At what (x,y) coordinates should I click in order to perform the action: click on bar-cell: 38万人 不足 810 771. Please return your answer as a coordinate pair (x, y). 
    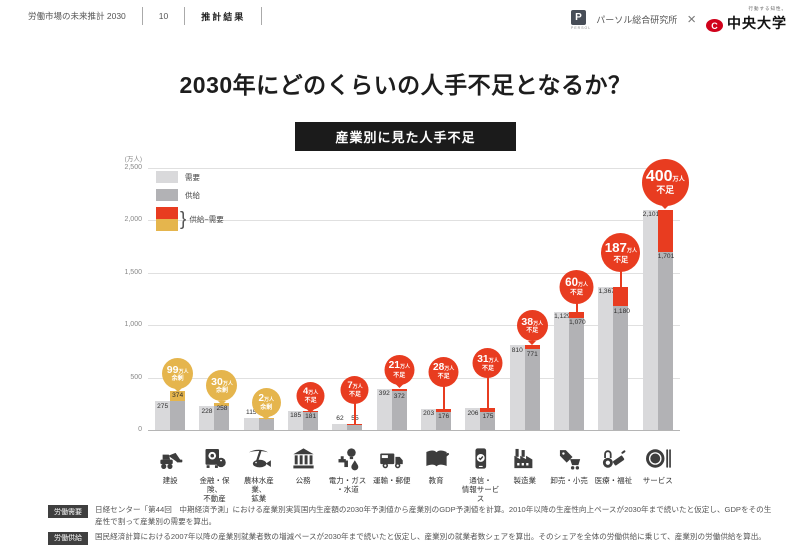
    Looking at the image, I should click on (525, 299).